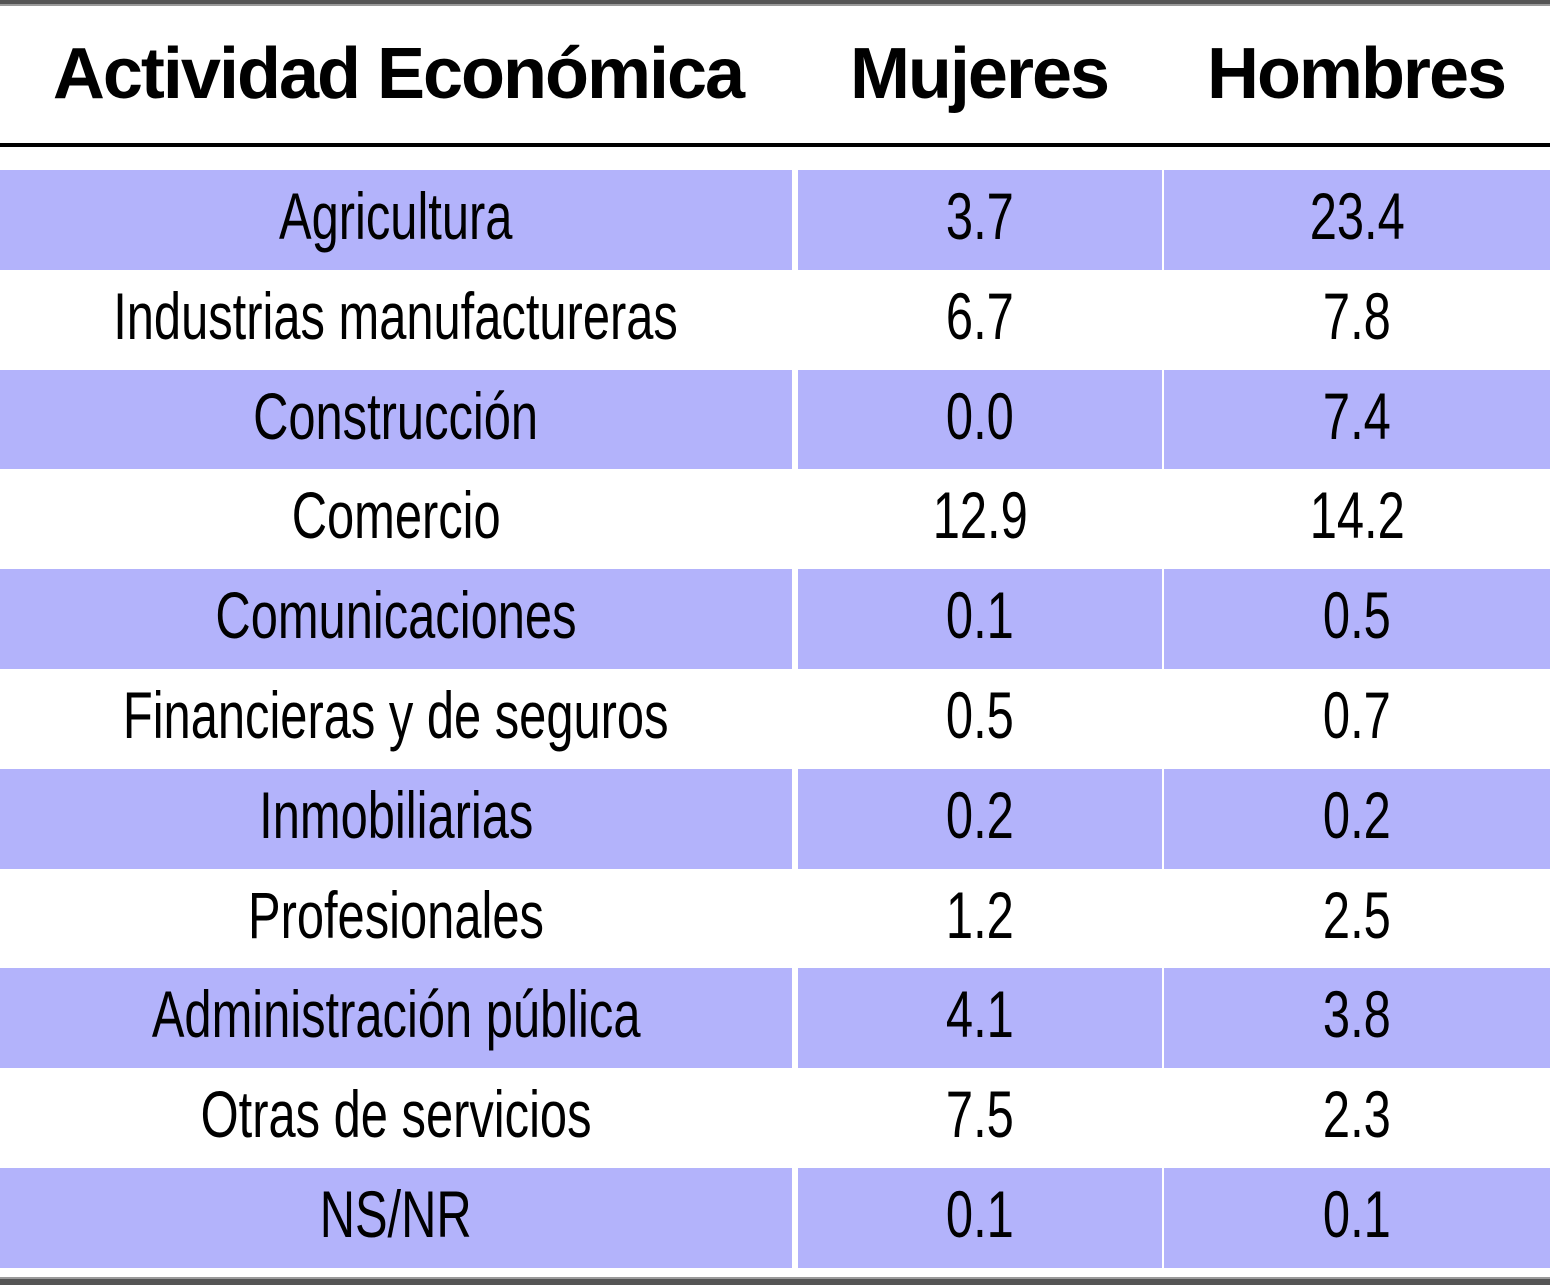 This screenshot has width=1565, height=1288. Describe the element at coordinates (1357, 1018) in the screenshot. I see `hombres-cell: 3.8` at that location.